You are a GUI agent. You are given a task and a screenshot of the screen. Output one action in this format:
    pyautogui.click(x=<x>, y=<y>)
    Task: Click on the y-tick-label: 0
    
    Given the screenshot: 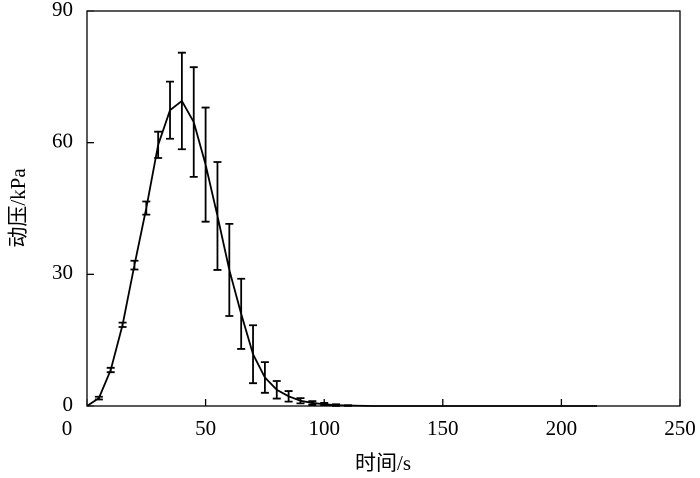 What is the action you would take?
    pyautogui.click(x=68, y=404)
    